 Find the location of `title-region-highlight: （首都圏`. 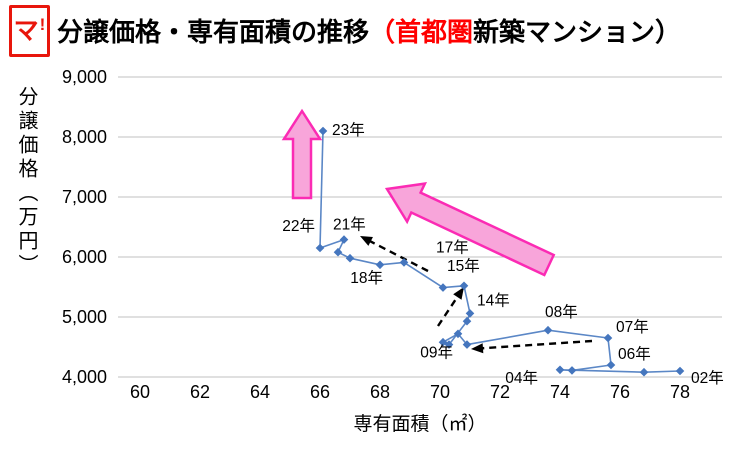

title-region-highlight: （首都圏 is located at coordinates (421, 32).